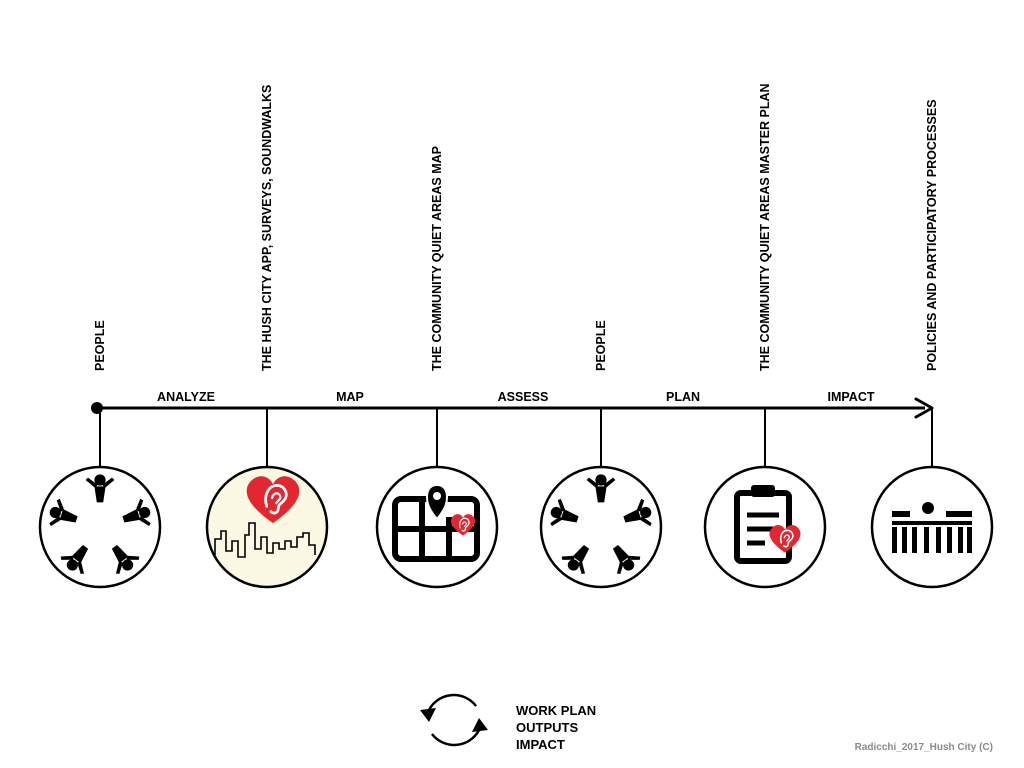 Image resolution: width=1024 pixels, height=768 pixels. What do you see at coordinates (437, 258) in the screenshot?
I see `stage-label-3: THE COMMUNITY QUIET AREAS MAP` at bounding box center [437, 258].